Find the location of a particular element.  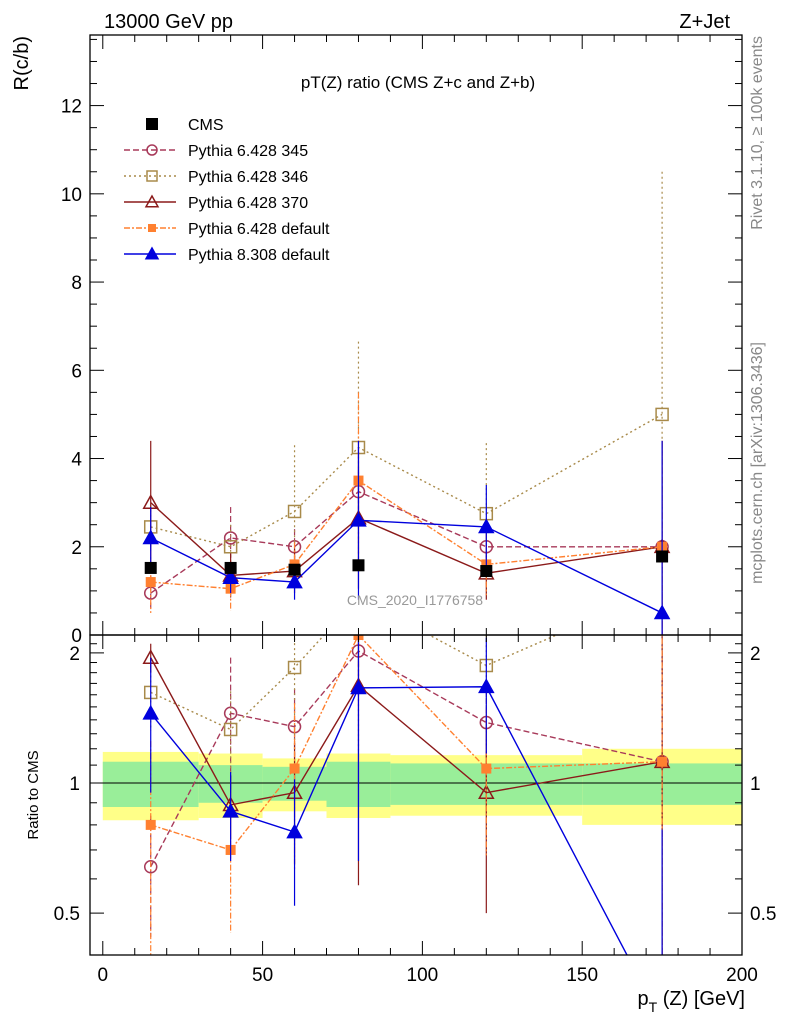

y-tick-label: 10 is located at coordinates (71, 195).